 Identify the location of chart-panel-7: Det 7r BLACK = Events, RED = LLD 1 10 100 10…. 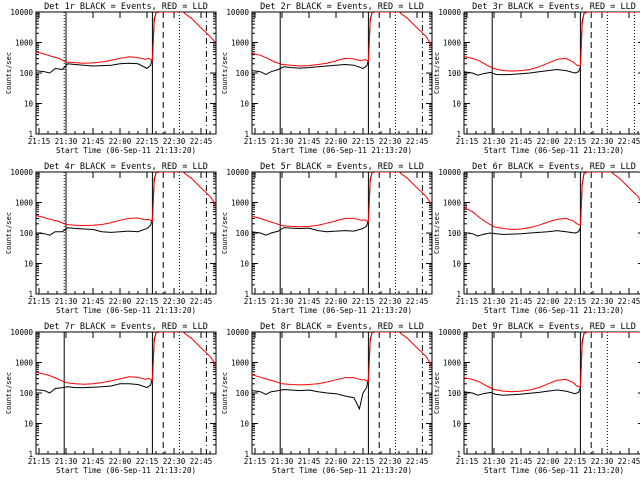
(111, 398).